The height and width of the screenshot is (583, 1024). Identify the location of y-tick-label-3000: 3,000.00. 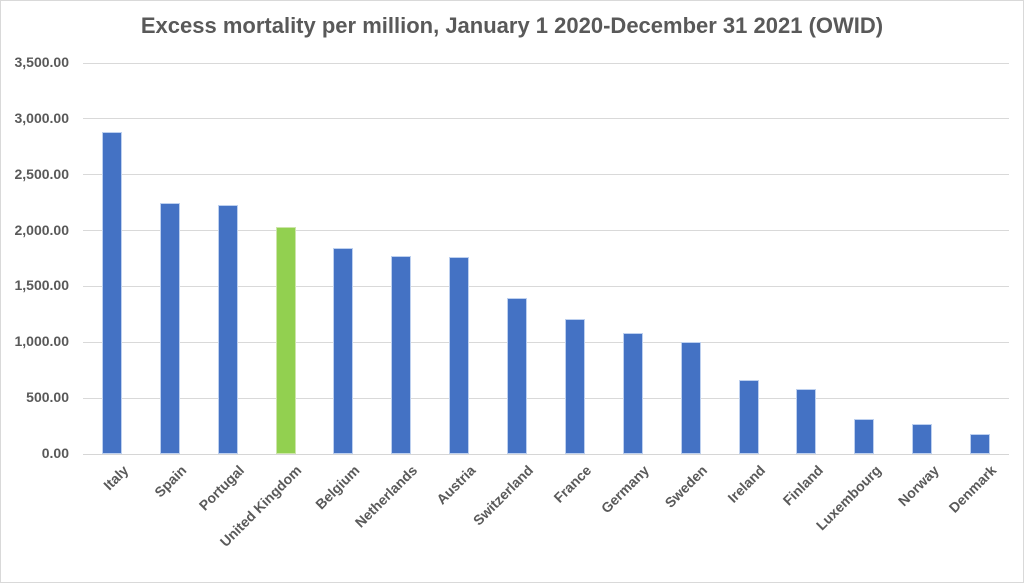
(42, 117).